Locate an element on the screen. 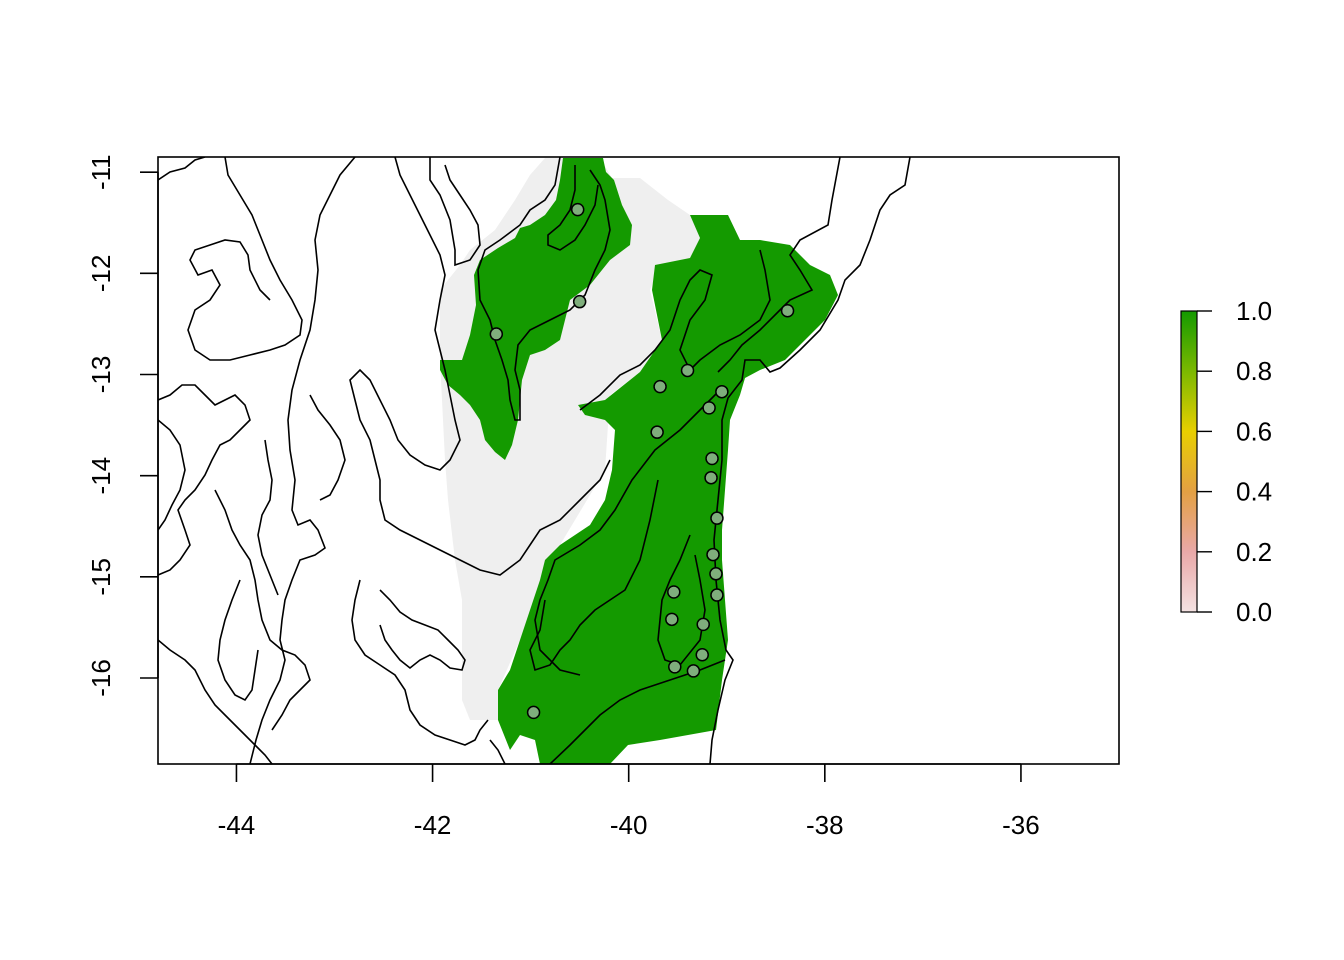 The width and height of the screenshot is (1344, 960). y-tick-label: -13 is located at coordinates (101, 375).